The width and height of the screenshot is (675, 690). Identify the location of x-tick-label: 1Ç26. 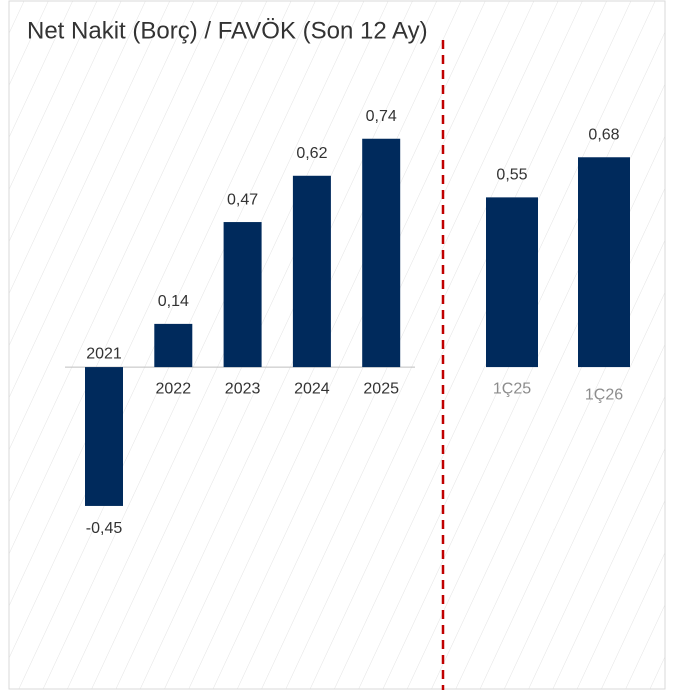
(604, 394).